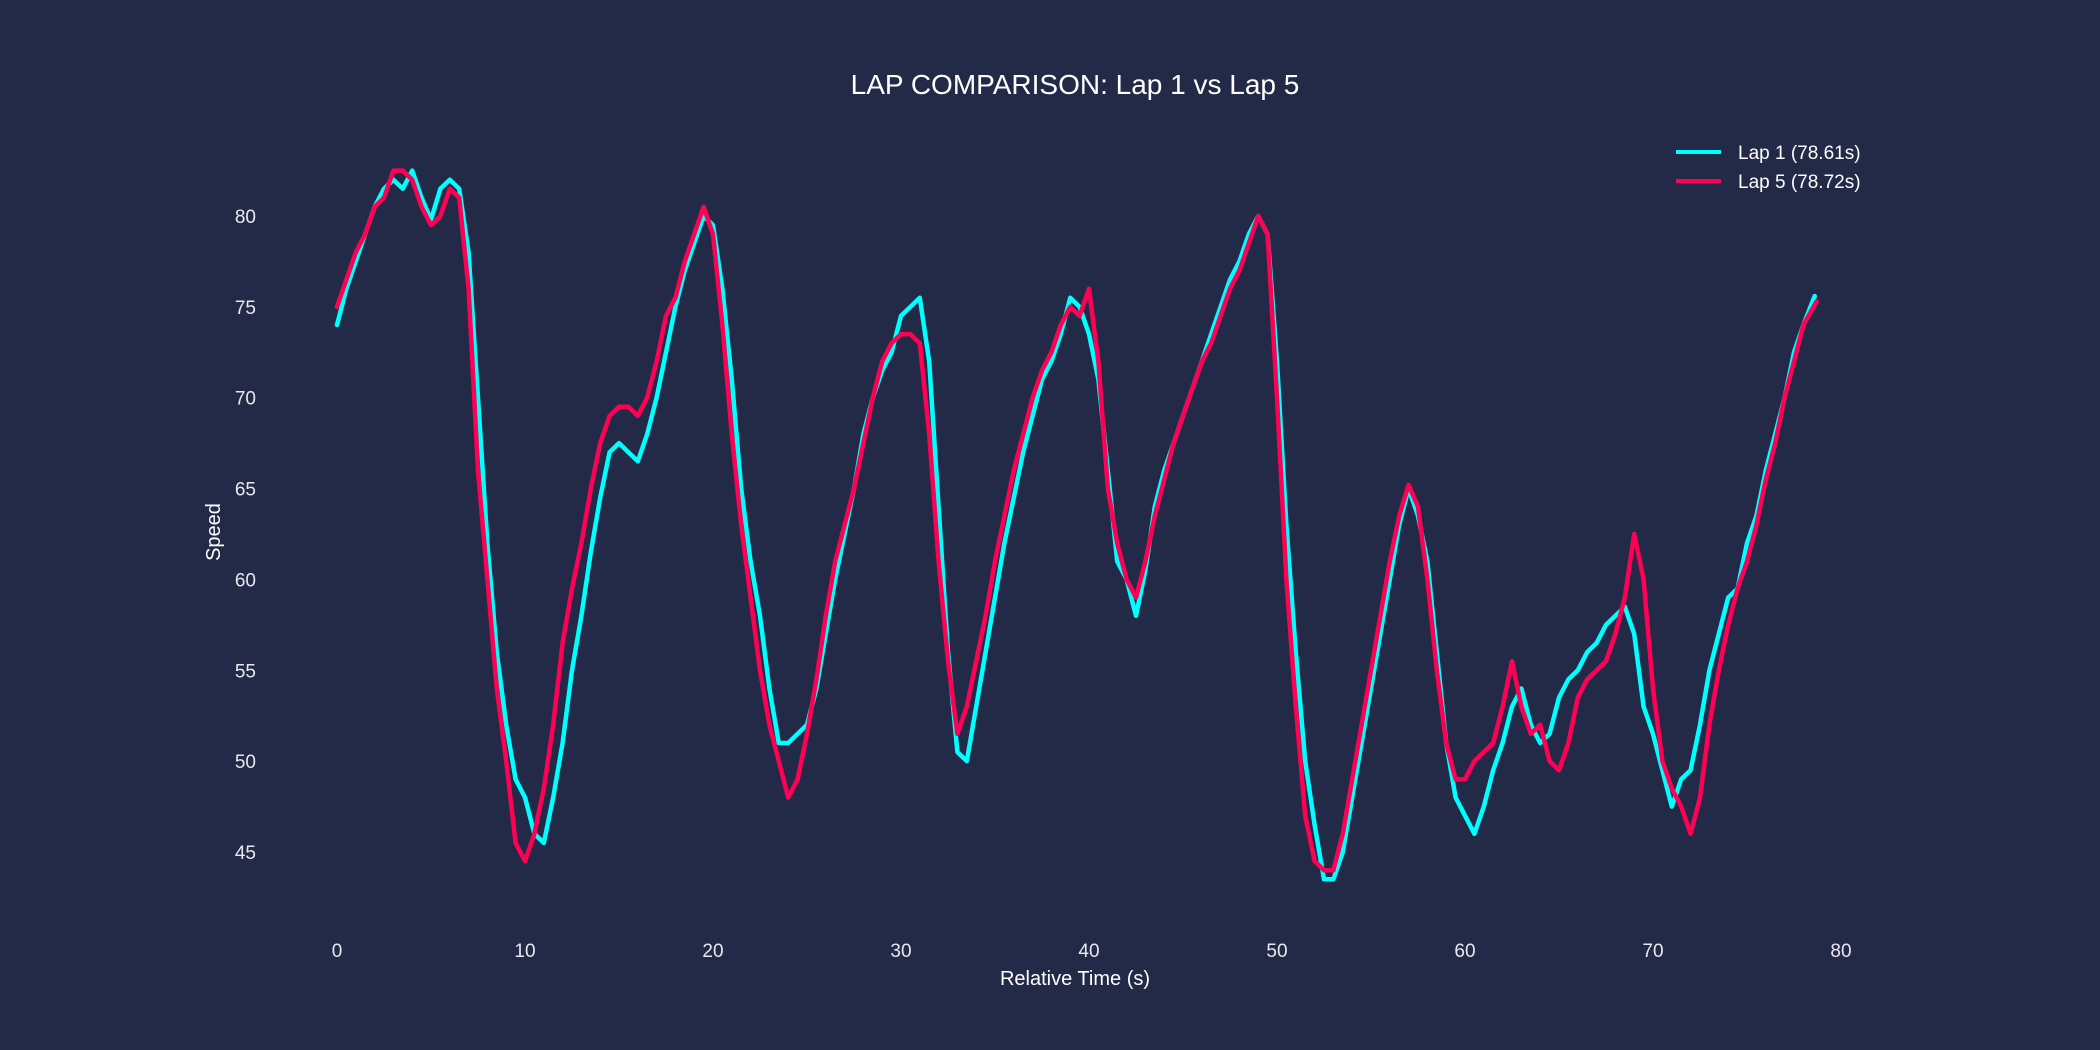  What do you see at coordinates (245, 308) in the screenshot?
I see `y-tick-label: 75` at bounding box center [245, 308].